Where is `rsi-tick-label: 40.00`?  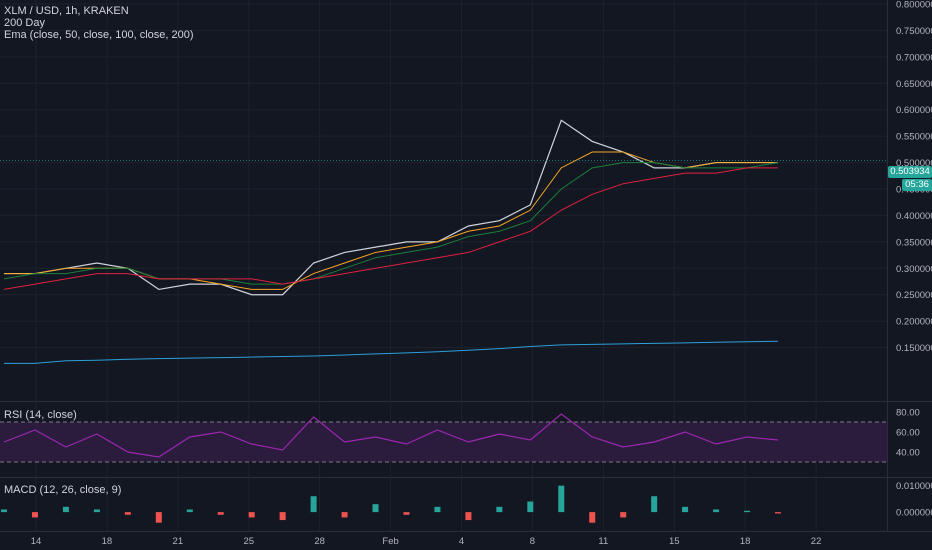 rsi-tick-label: 40.00 is located at coordinates (908, 453).